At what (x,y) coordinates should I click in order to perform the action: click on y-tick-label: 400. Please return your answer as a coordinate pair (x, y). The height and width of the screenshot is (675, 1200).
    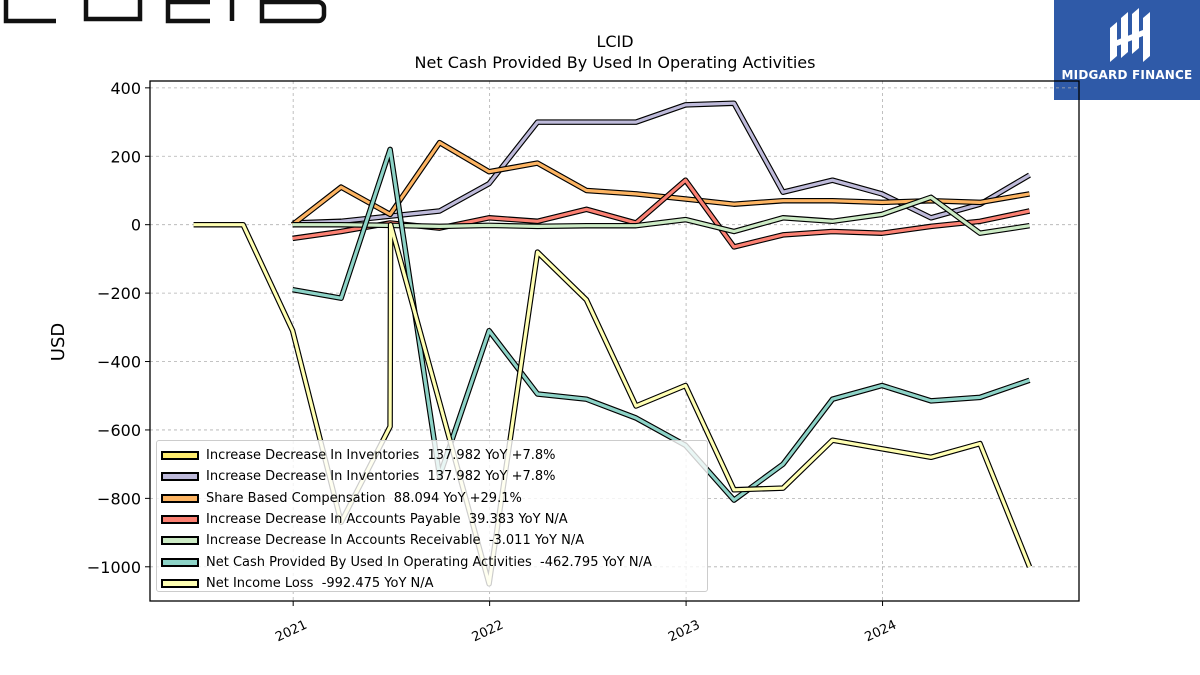
    Looking at the image, I should click on (125, 88).